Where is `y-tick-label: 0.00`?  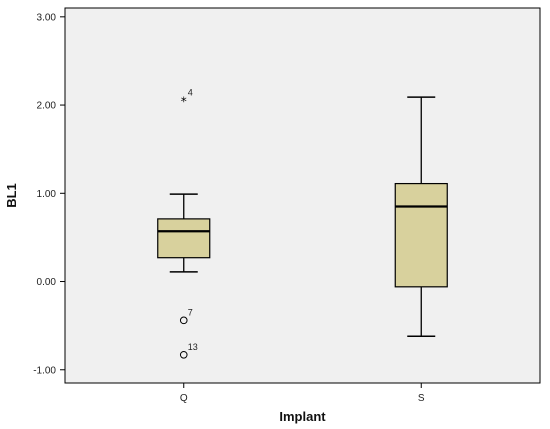
y-tick-label: 0.00 is located at coordinates (47, 282).